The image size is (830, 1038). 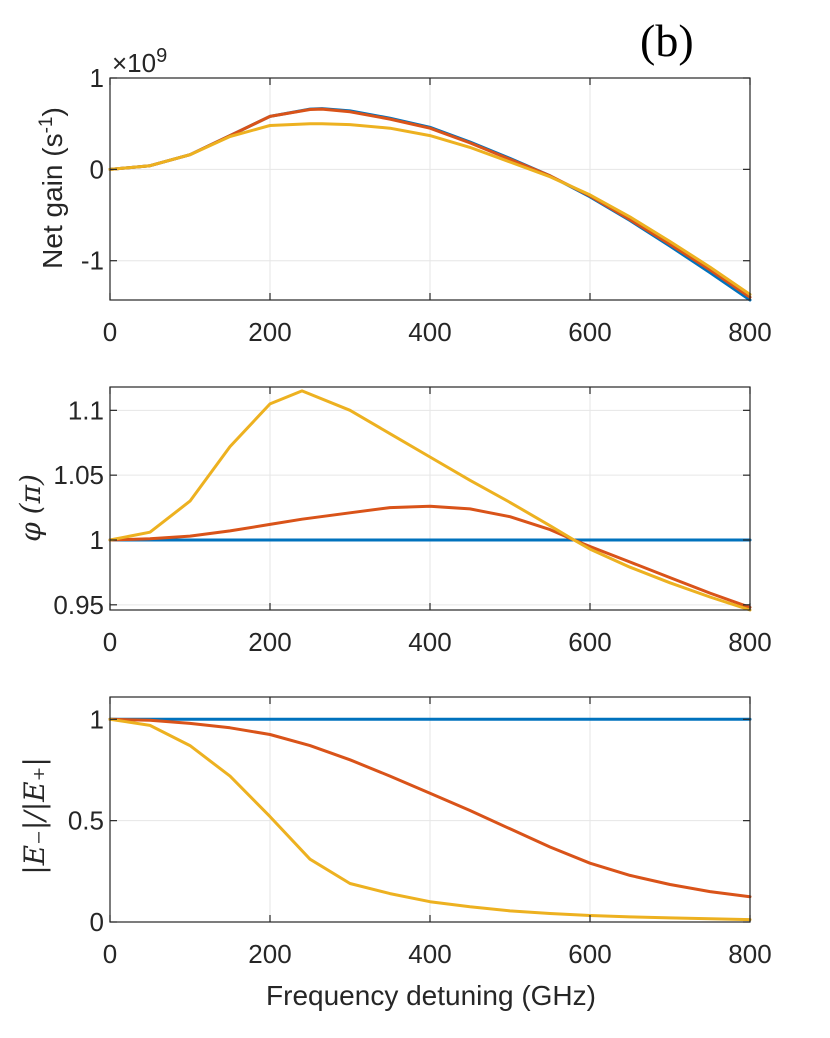 I want to click on phase-xtick-label-1: 200, so click(x=269, y=642).